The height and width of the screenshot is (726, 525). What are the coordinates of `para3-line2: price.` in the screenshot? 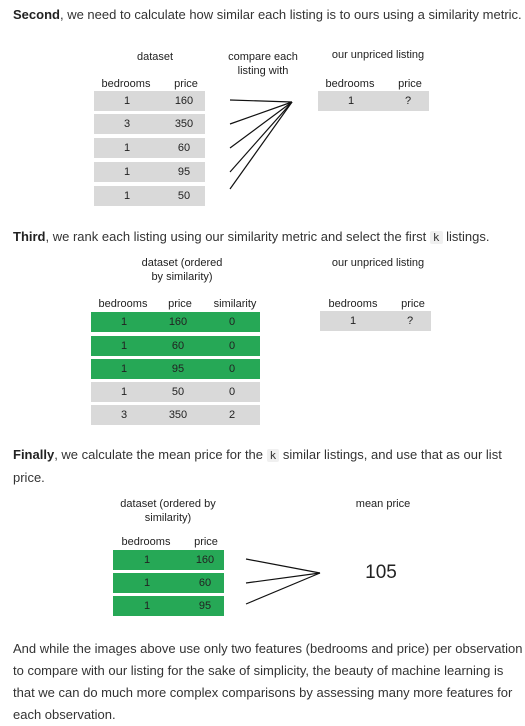 It's located at (29, 477).